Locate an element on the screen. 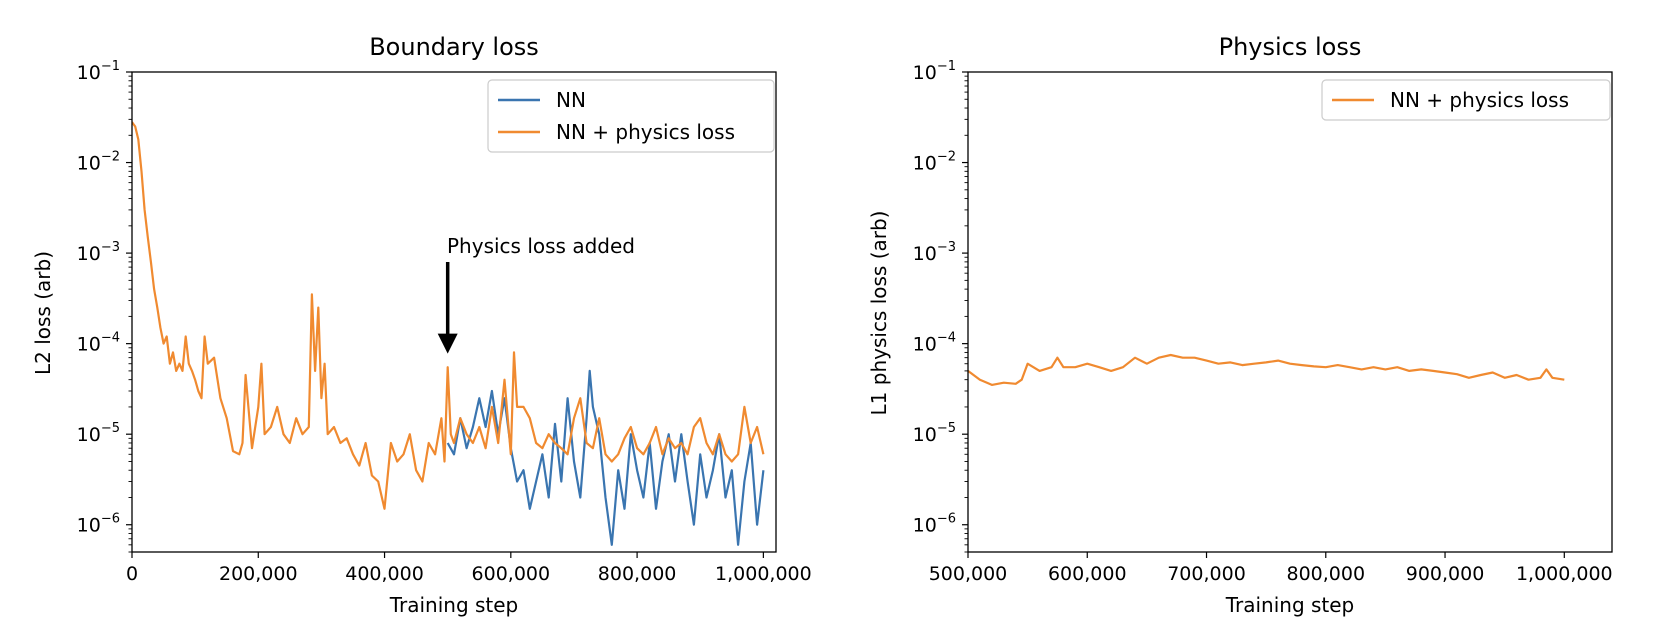  x-tick-label: 700,000 is located at coordinates (1206, 574).